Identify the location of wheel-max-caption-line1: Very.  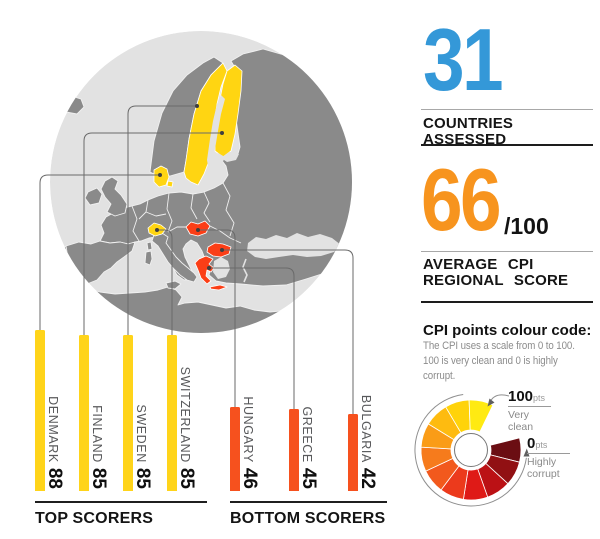
(519, 415).